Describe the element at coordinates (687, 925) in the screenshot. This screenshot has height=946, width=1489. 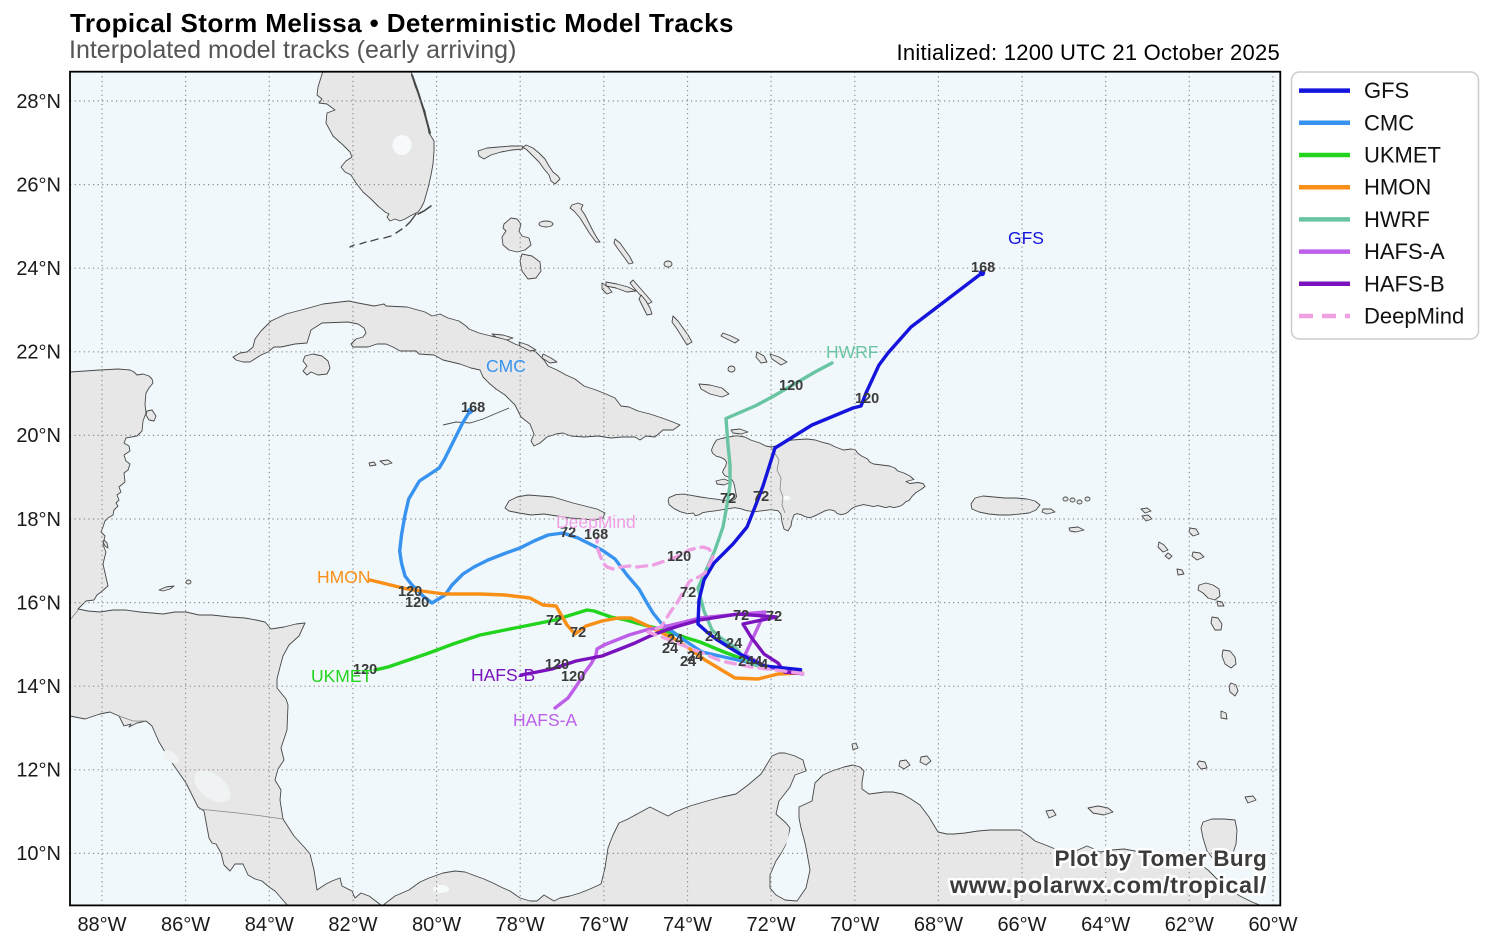
I see `svg-text: 74°W` at that location.